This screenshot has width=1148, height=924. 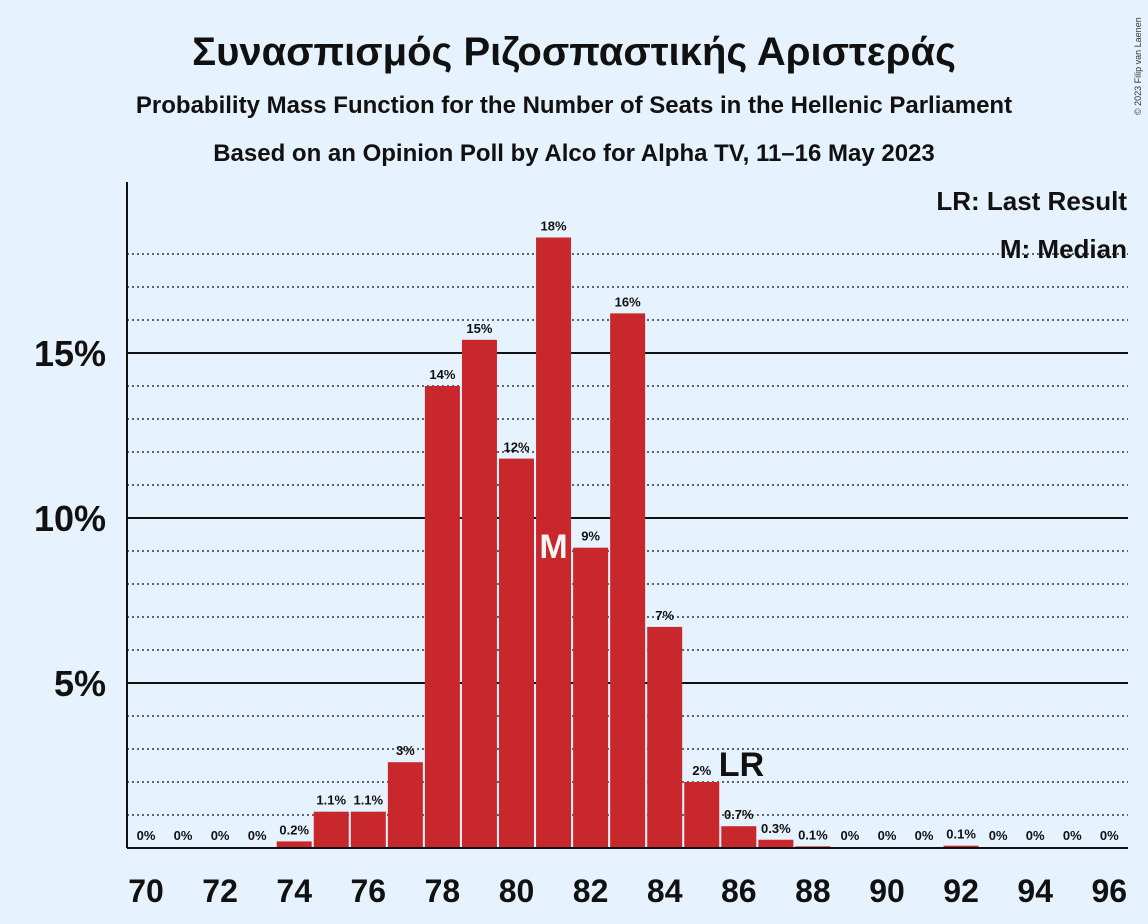 What do you see at coordinates (294, 891) in the screenshot?
I see `x-tick-label: 74` at bounding box center [294, 891].